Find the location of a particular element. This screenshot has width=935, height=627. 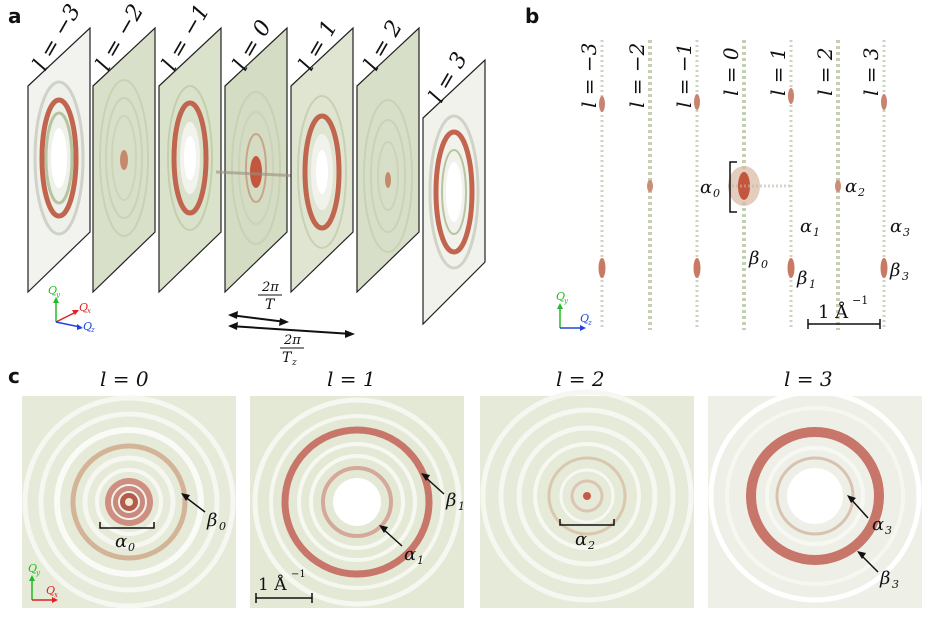

spacing-arrow-large is located at coordinates (291, 330).